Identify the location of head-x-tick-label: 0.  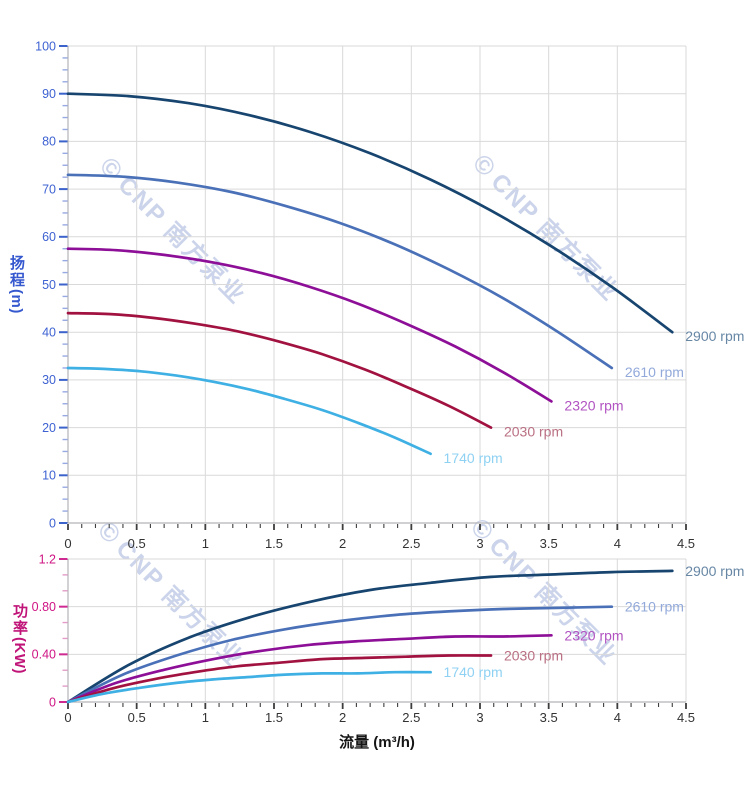
(67, 543).